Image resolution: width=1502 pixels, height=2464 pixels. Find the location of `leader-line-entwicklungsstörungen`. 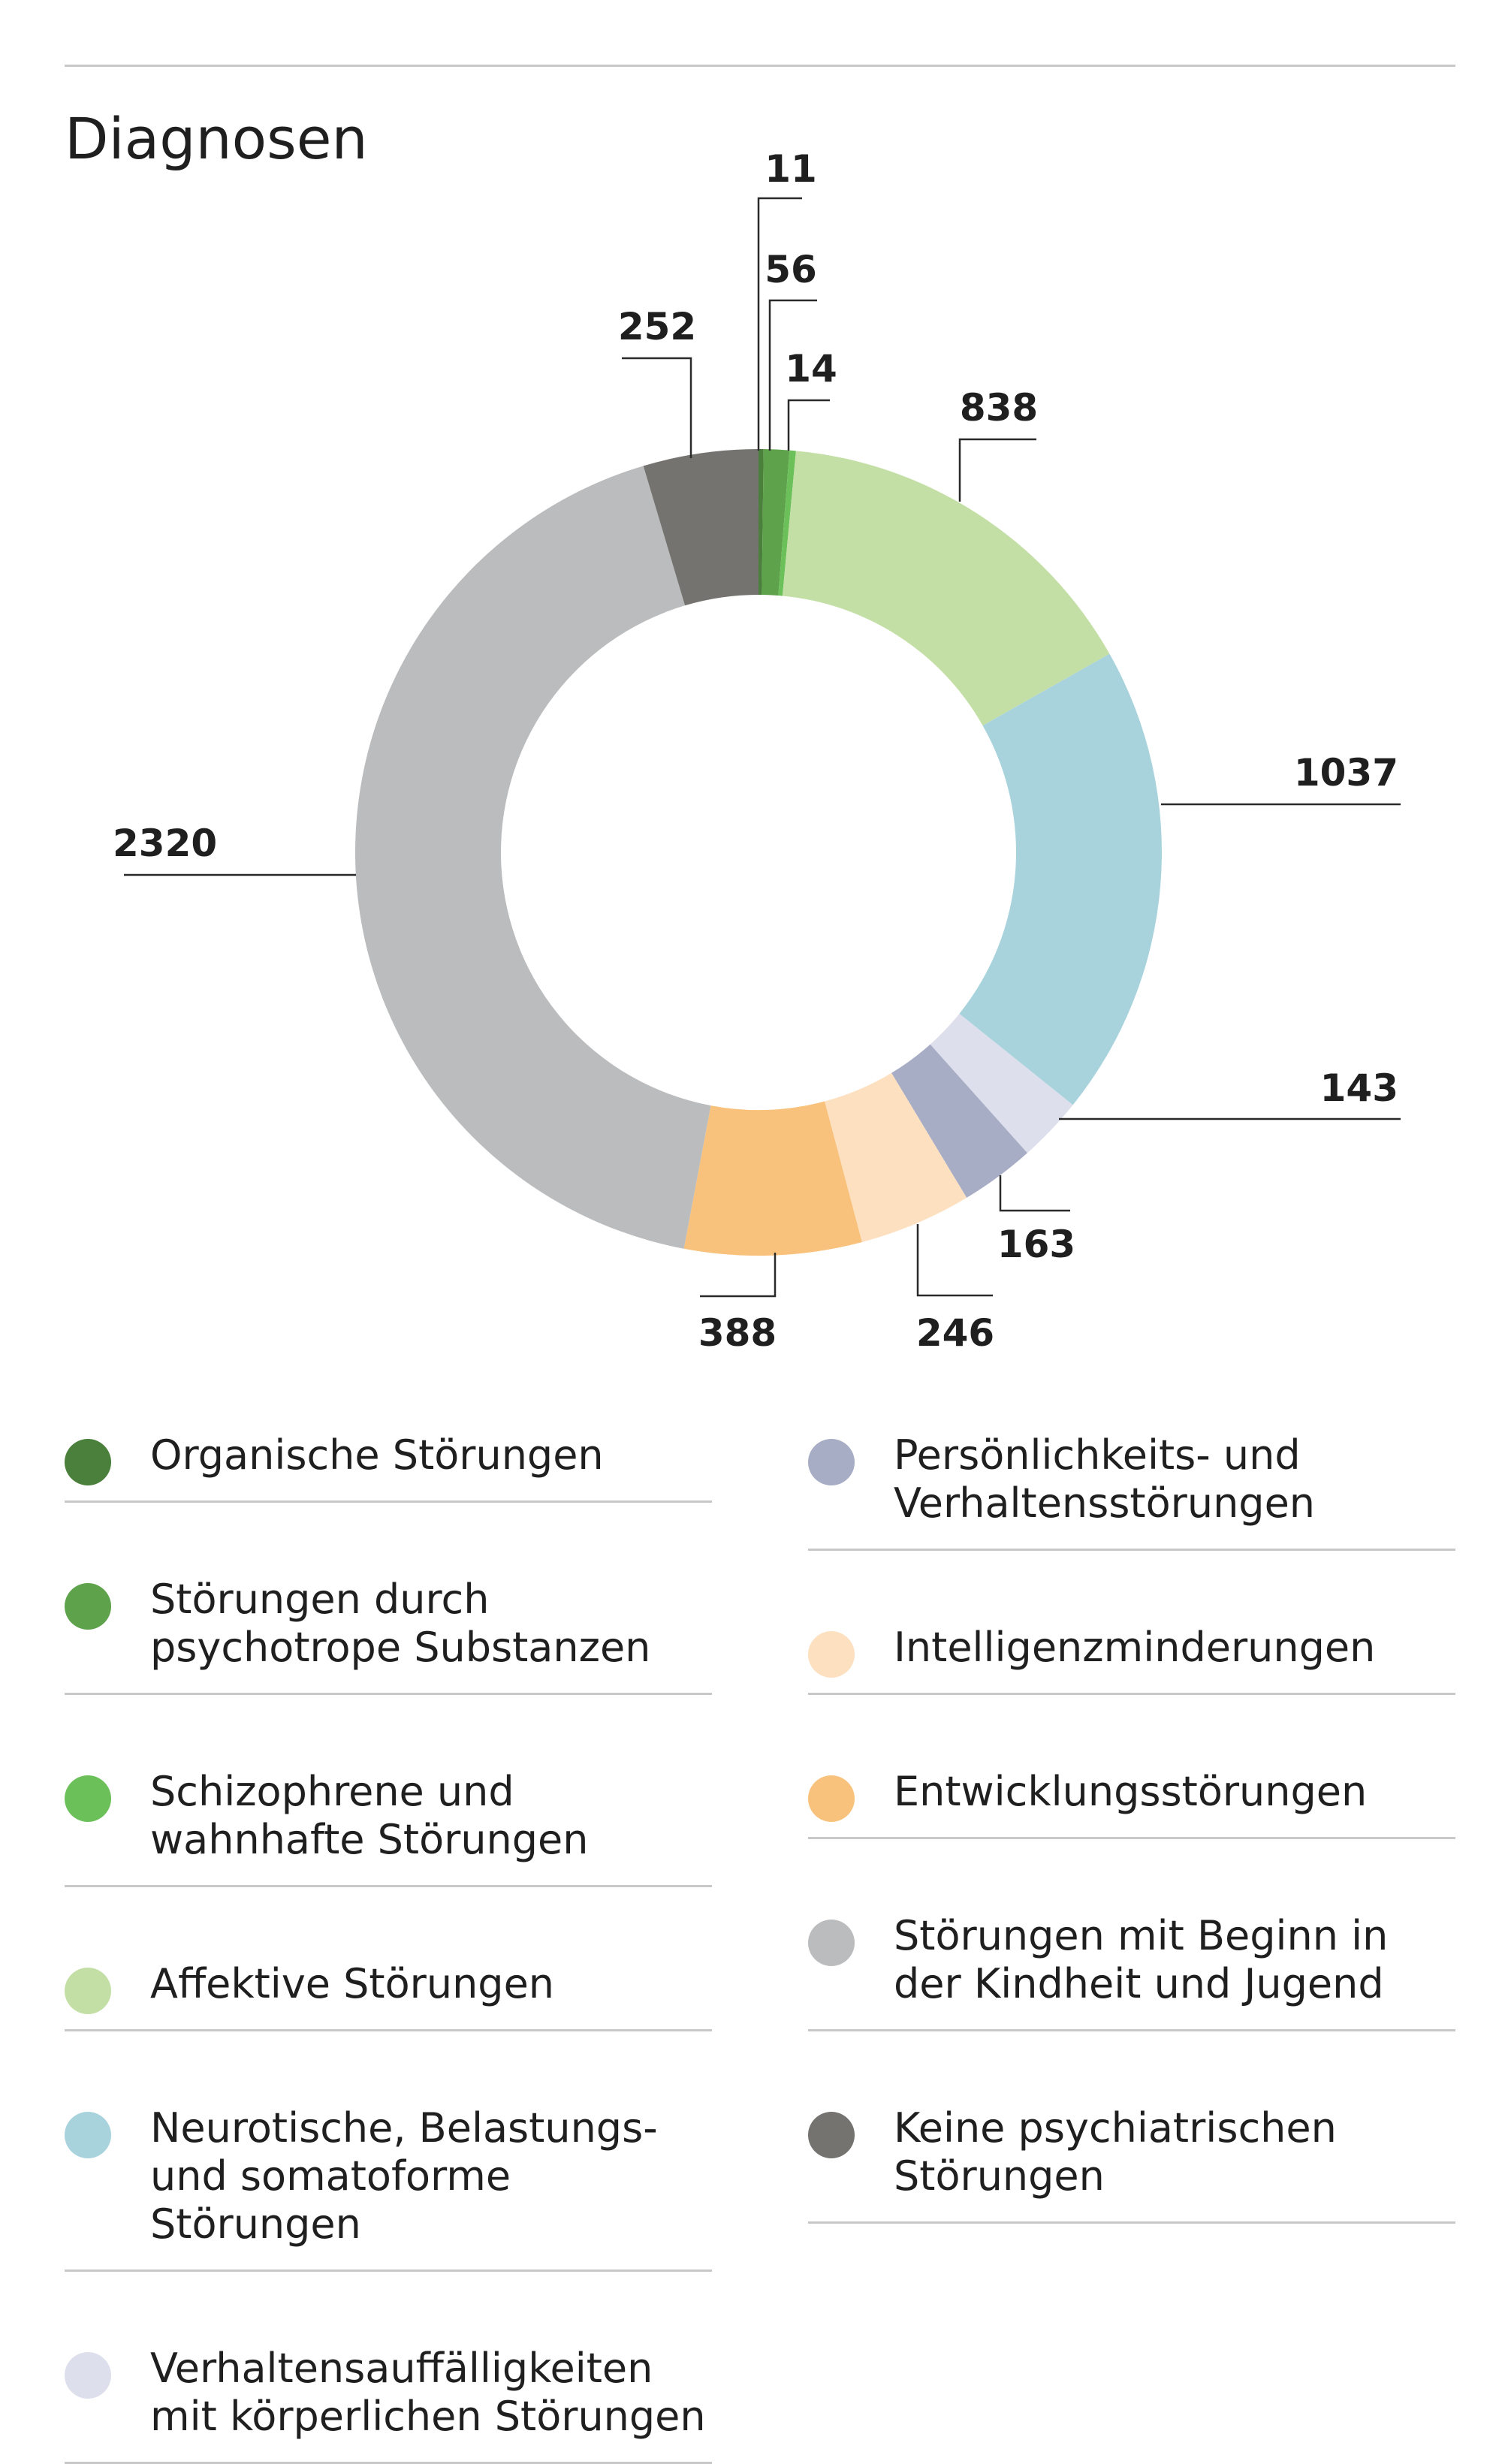

leader-line-entwicklungsstörungen is located at coordinates (739, 1276).